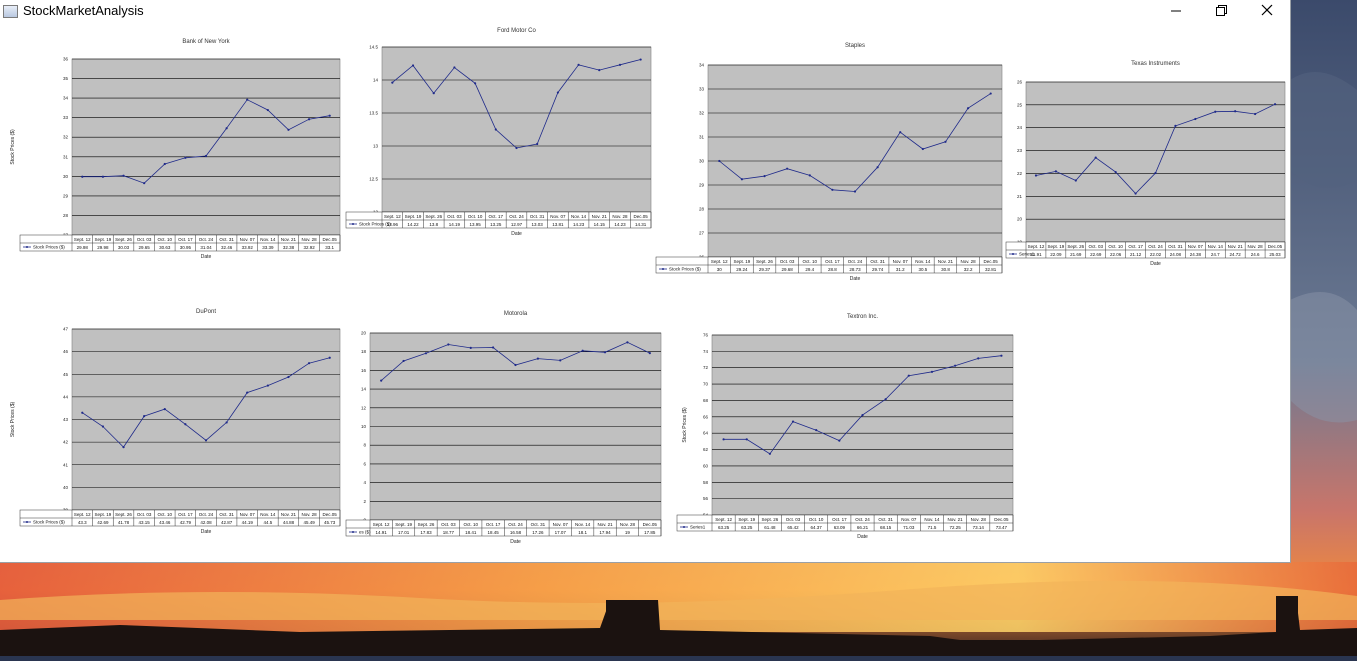  What do you see at coordinates (83, 247) in the screenshot?
I see `data-label: 29.98` at bounding box center [83, 247].